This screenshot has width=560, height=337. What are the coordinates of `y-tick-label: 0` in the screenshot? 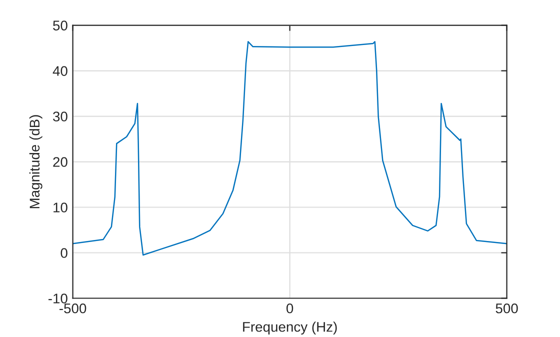 It's located at (64, 253).